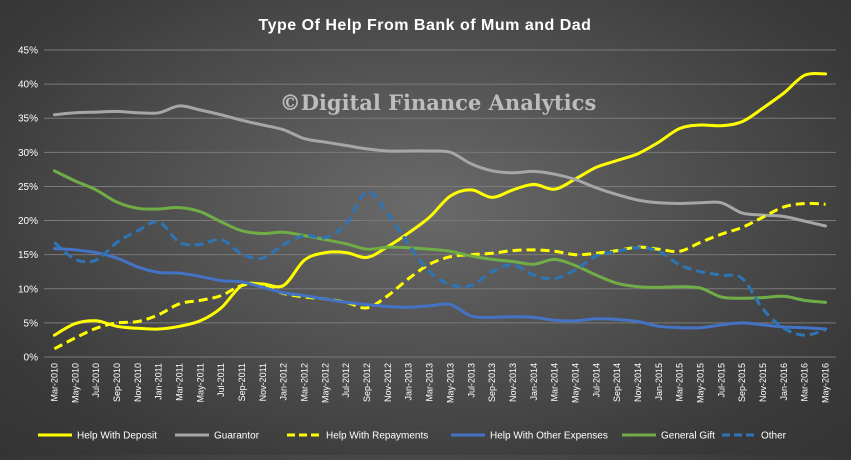 The height and width of the screenshot is (460, 851). Describe the element at coordinates (555, 382) in the screenshot. I see `x-tick-label: Mar-2014` at that location.